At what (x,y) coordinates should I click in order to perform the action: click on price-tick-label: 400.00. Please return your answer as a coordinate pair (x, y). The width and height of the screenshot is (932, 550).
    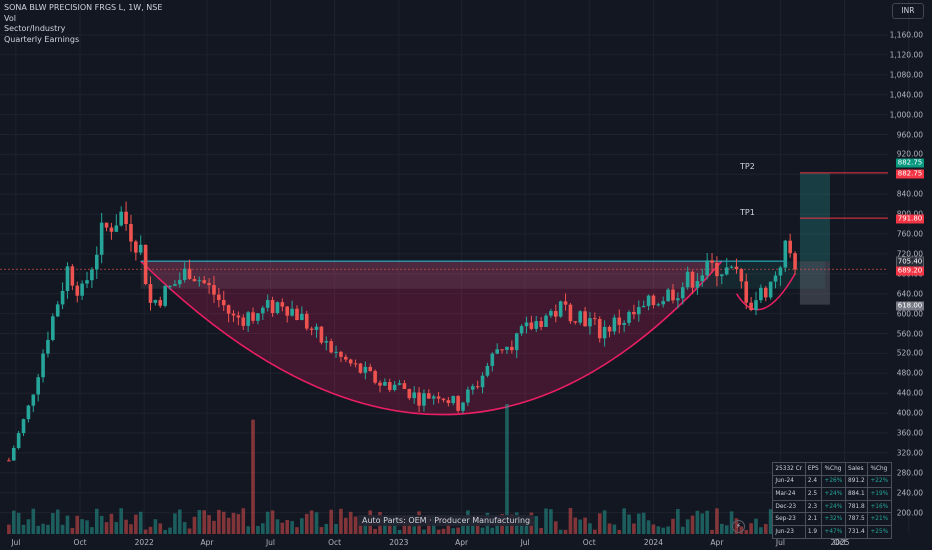
    Looking at the image, I should click on (909, 413).